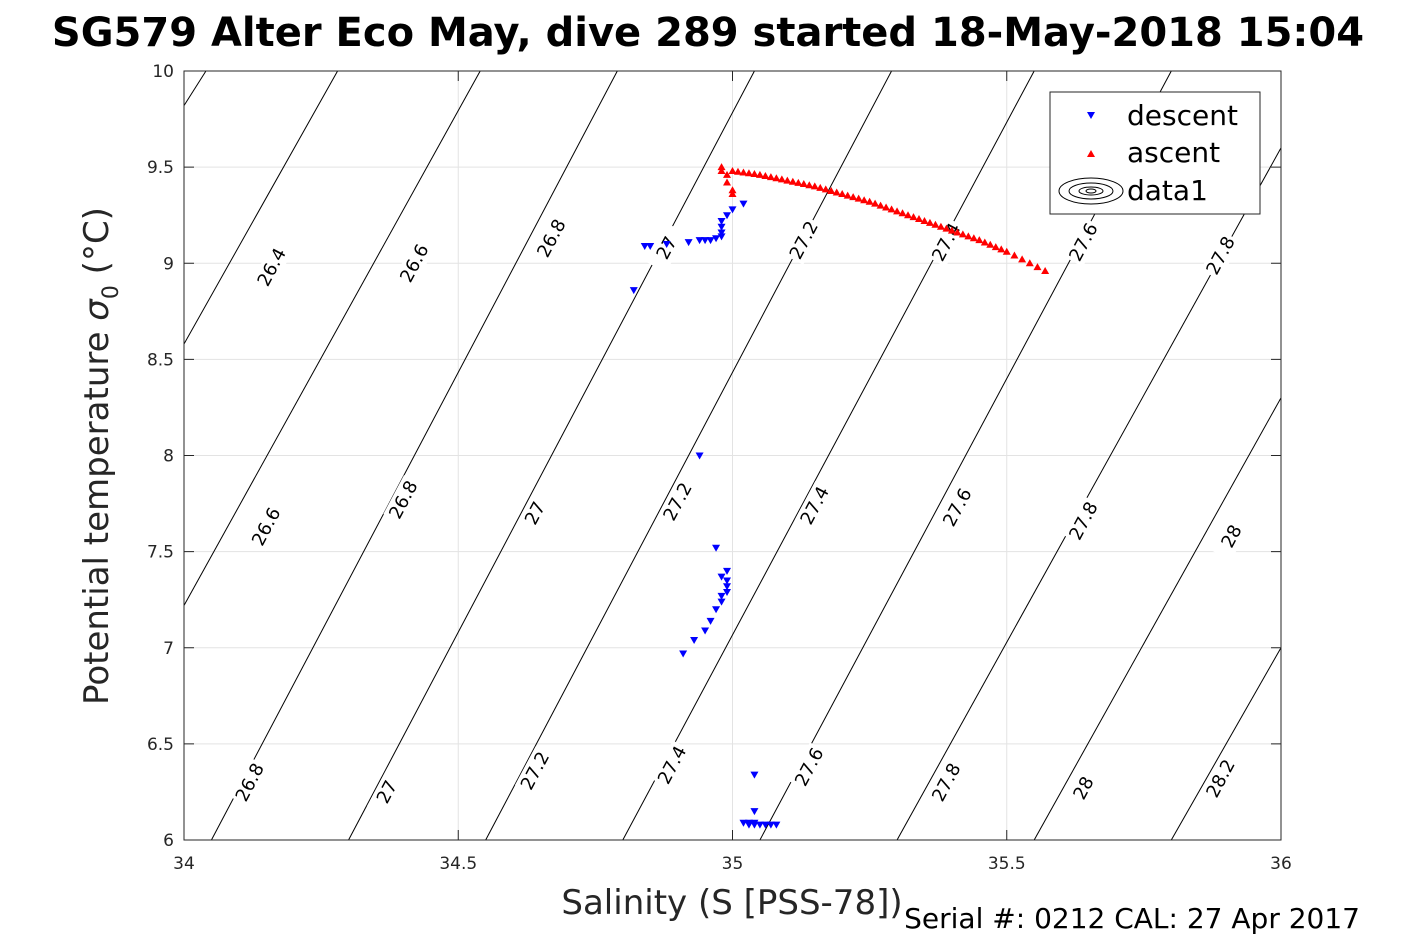  I want to click on y-axis-label: Potential temperature σ0 (°C), so click(100, 456).